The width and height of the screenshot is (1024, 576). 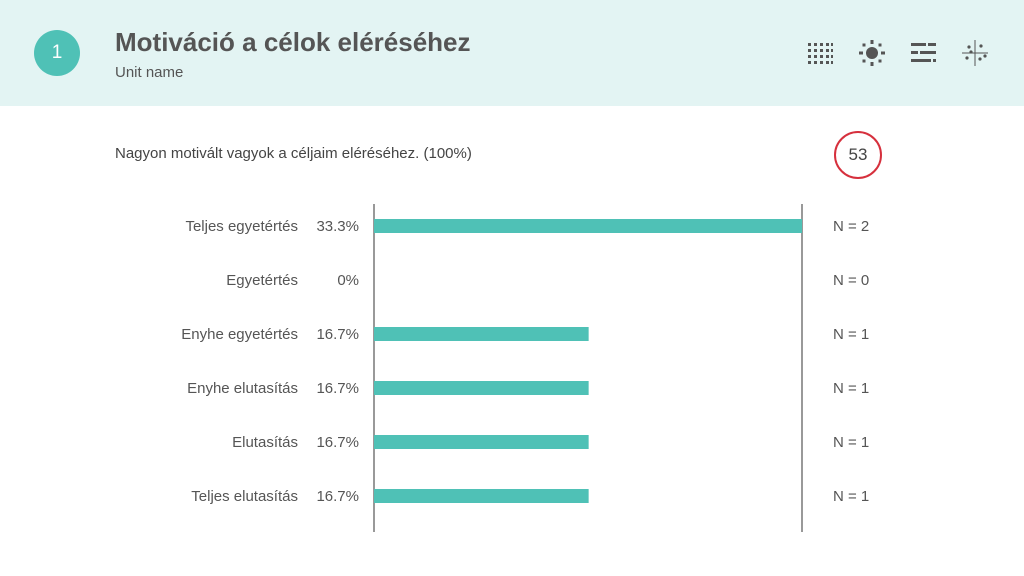 What do you see at coordinates (293, 42) in the screenshot?
I see `page-title: Motiváció a célok eléréséhez` at bounding box center [293, 42].